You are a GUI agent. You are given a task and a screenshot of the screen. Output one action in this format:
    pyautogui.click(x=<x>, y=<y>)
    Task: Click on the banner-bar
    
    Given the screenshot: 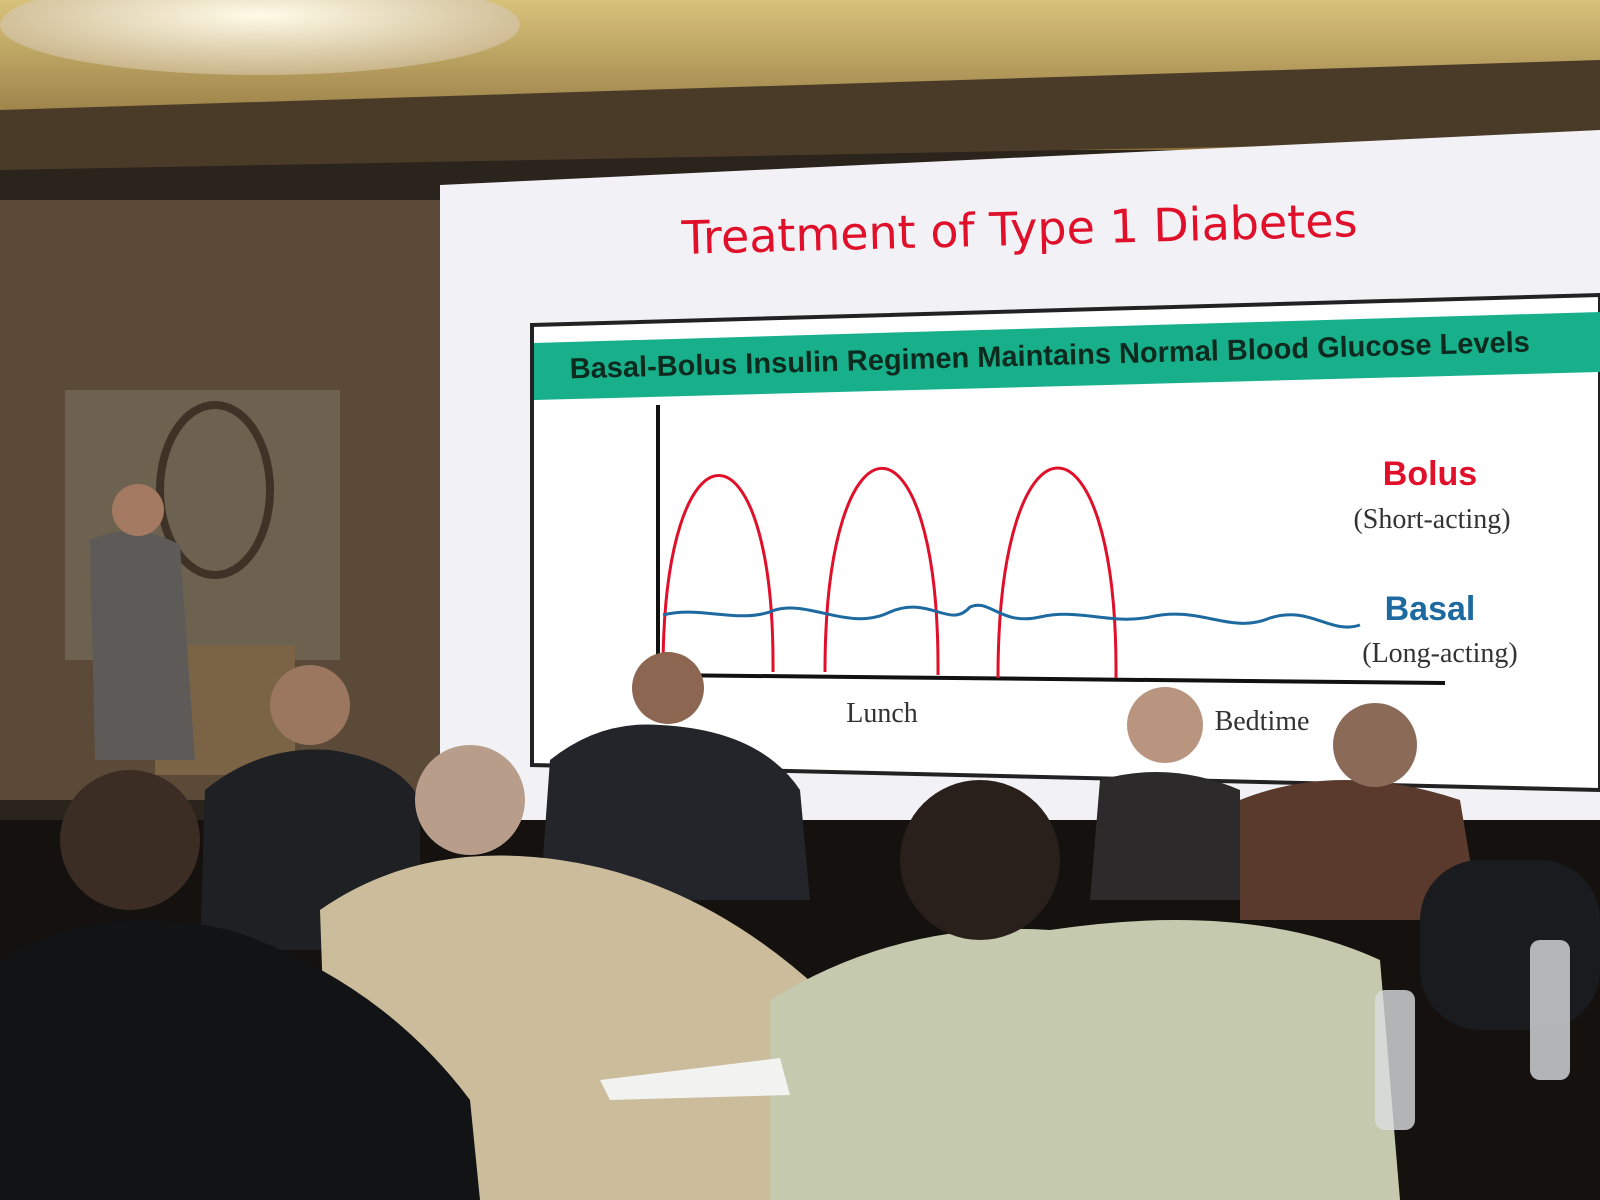 What is the action you would take?
    pyautogui.click(x=1067, y=356)
    